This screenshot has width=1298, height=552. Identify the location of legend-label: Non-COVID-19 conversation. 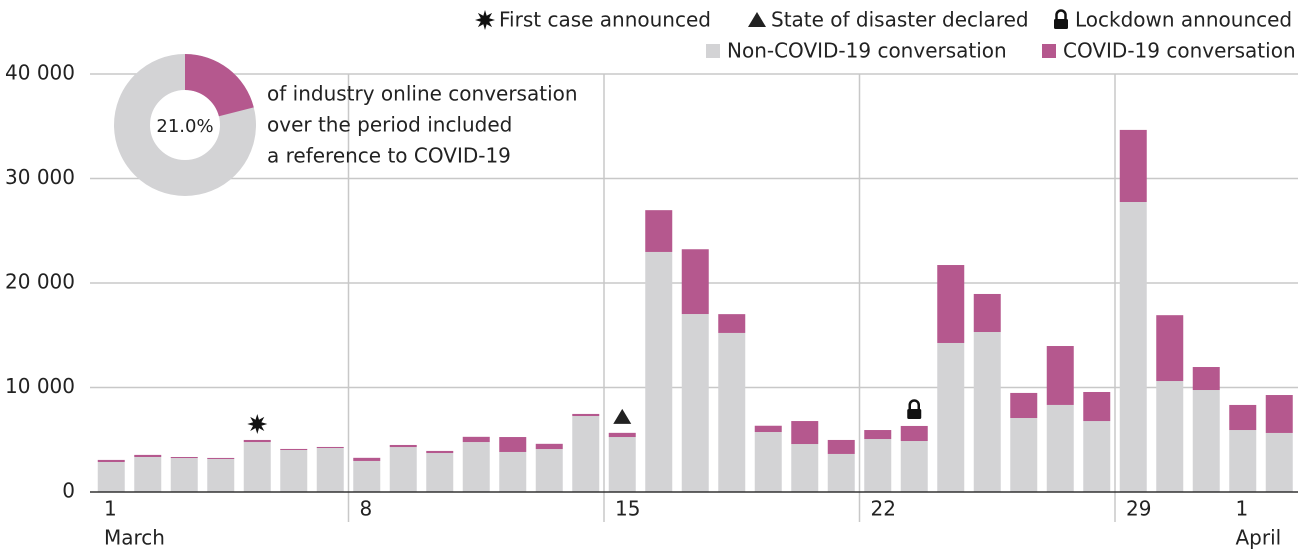
(867, 51).